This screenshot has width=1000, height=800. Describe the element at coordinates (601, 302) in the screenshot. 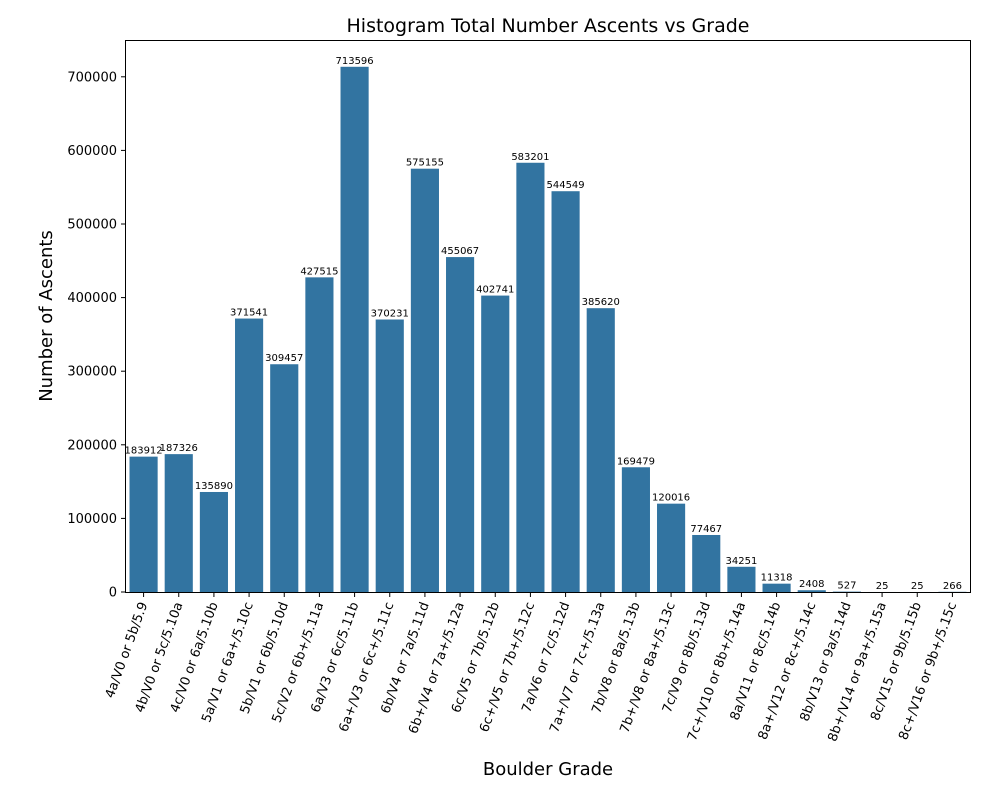

I see `bar-value-label: 385620` at that location.